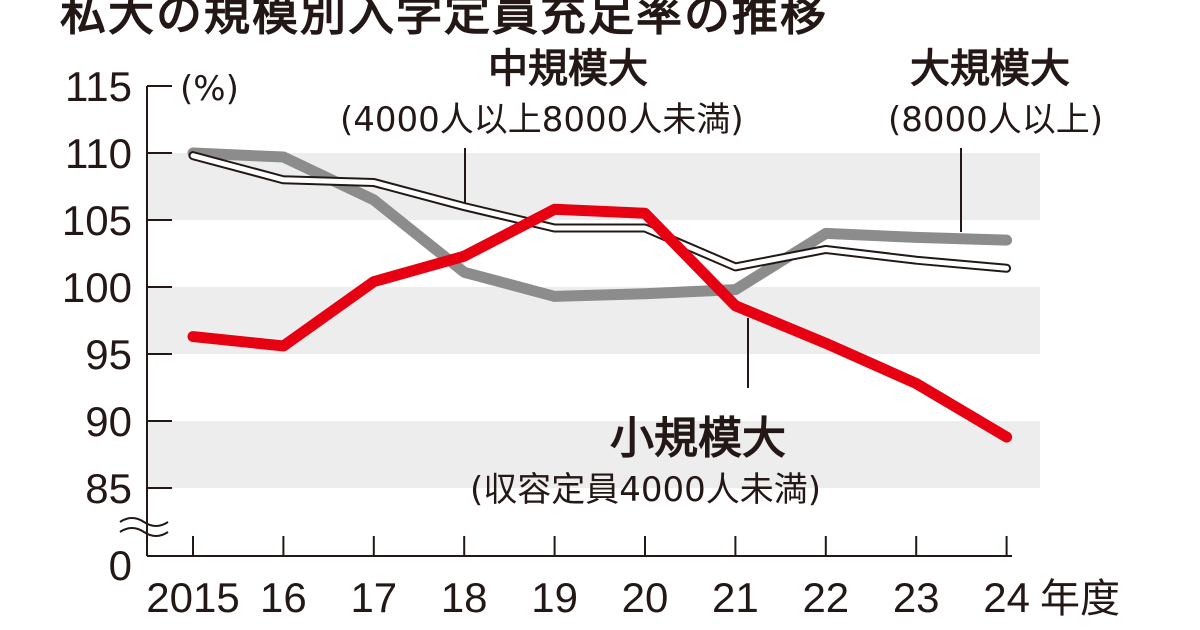 This screenshot has height=630, width=1200. Describe the element at coordinates (120, 565) in the screenshot. I see `y-tick-label: 0` at that location.